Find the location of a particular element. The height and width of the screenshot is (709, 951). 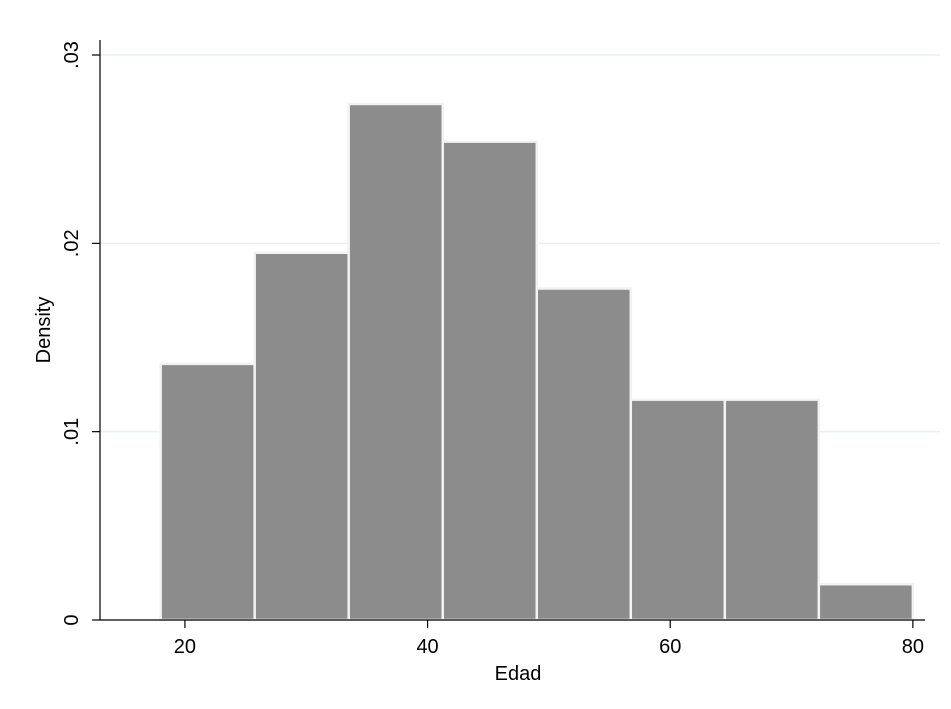

y-tick-label: .02 is located at coordinates (72, 243).